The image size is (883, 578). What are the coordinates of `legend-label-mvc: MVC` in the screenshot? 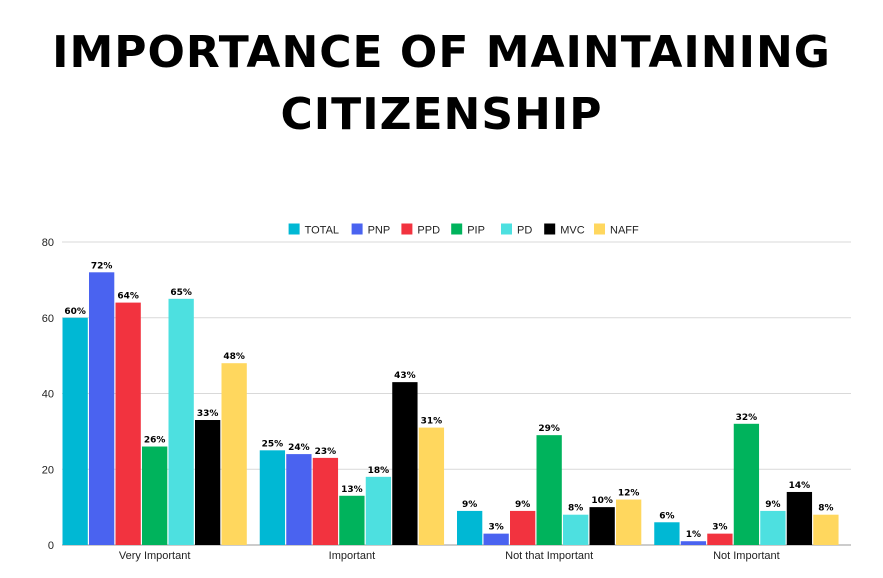 It's located at (572, 231).